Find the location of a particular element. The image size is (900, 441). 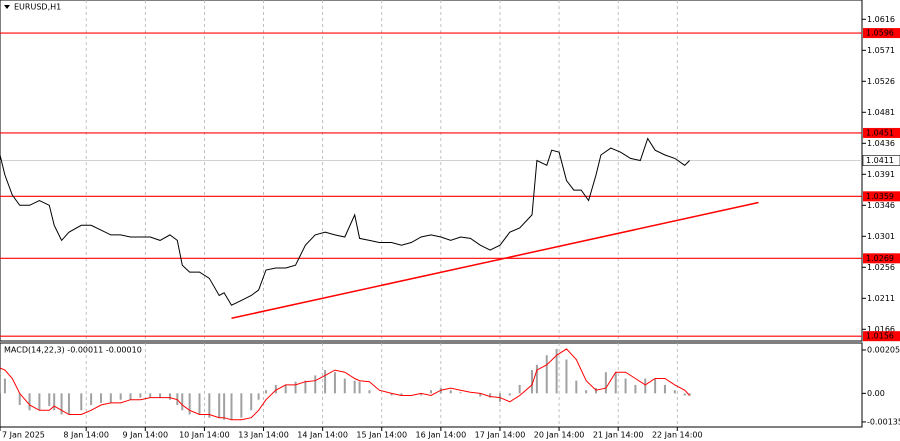

x-tick-label: 21 Jan 14:00 is located at coordinates (618, 435).